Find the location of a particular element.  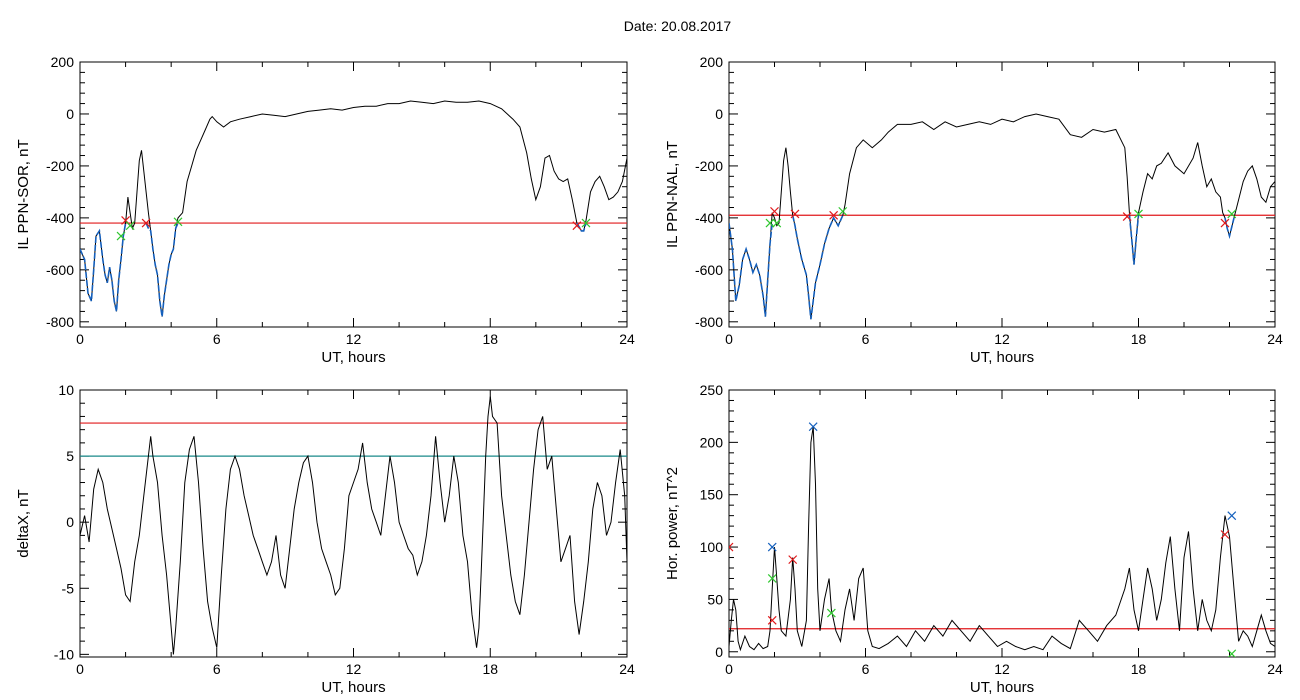

y-tick-label: 10 is located at coordinates (66, 390).